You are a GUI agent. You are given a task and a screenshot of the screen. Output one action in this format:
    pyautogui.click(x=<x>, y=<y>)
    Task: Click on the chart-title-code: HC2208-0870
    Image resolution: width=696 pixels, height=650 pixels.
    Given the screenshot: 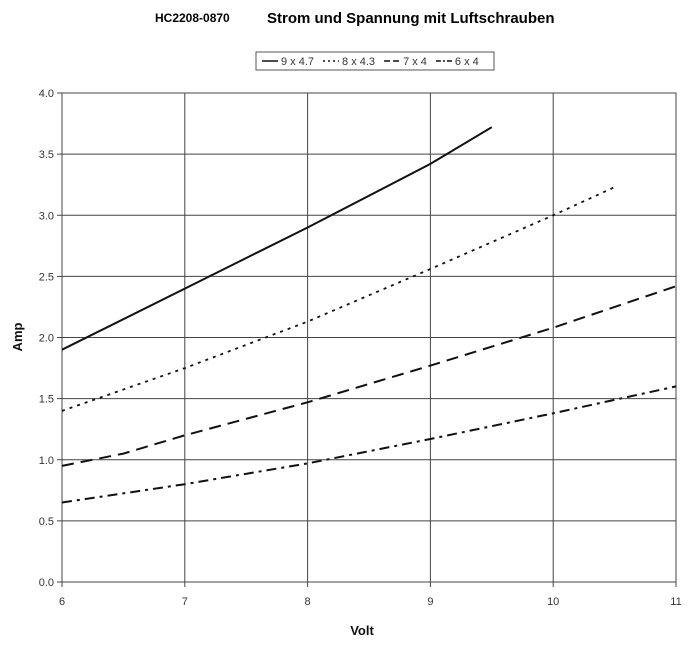 What is the action you would take?
    pyautogui.click(x=192, y=18)
    